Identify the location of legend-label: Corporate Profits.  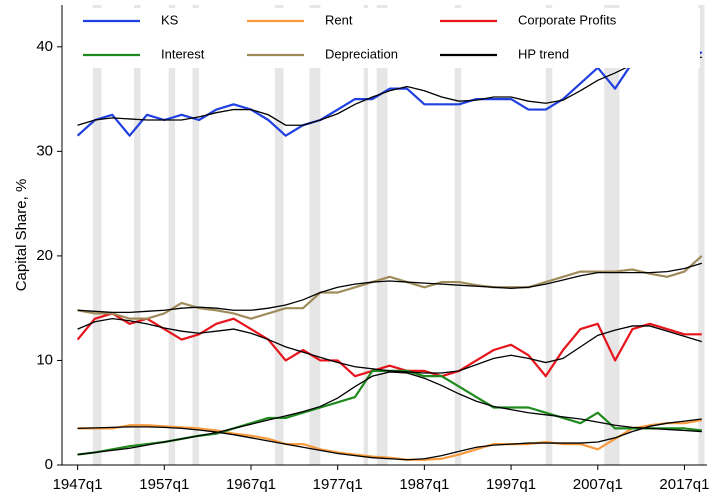
(567, 19).